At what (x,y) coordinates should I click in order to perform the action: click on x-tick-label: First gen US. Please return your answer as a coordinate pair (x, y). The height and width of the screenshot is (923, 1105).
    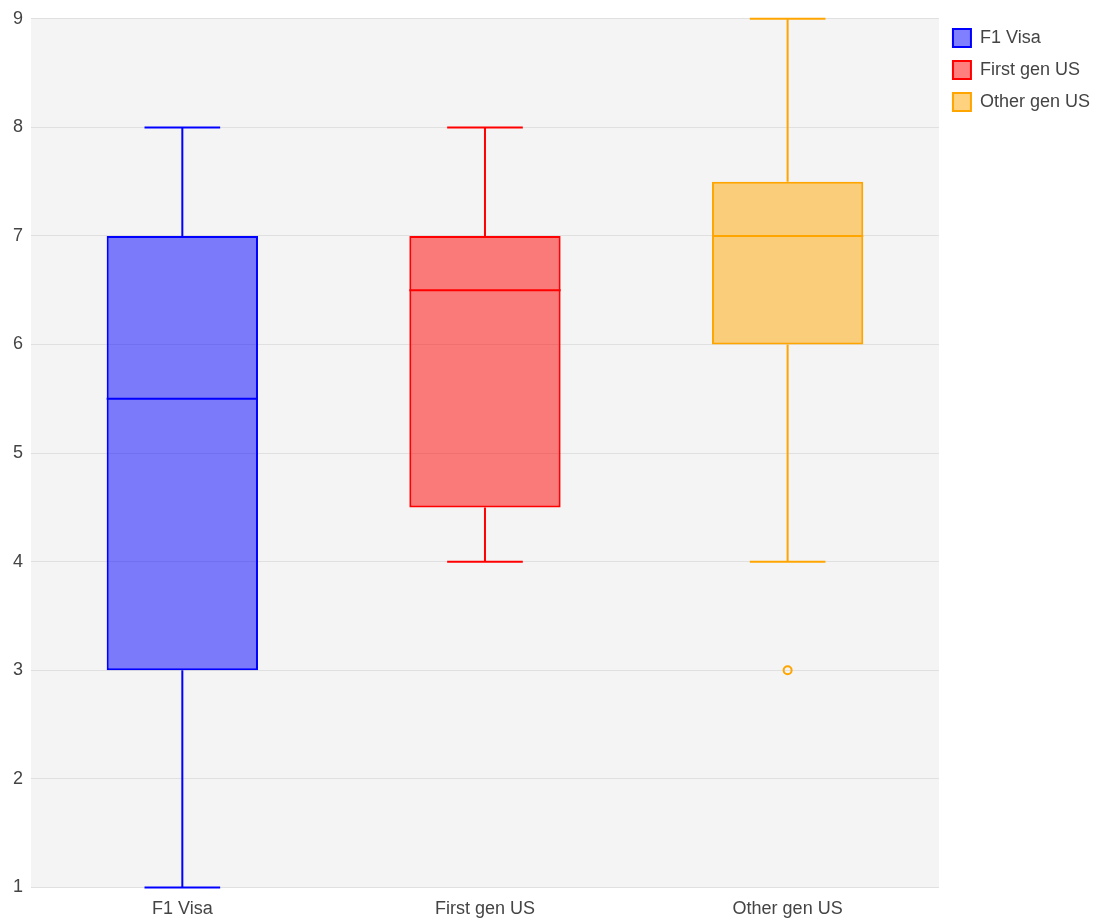
    Looking at the image, I should click on (484, 908).